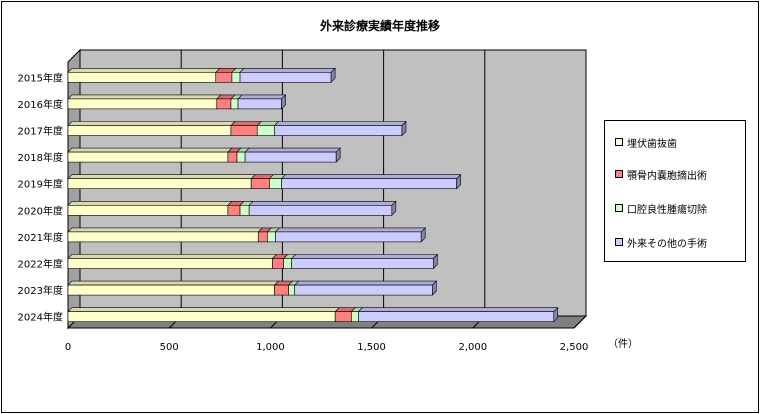 This screenshot has height=414, width=760. I want to click on y-category-label: 2024年度, so click(40, 317).